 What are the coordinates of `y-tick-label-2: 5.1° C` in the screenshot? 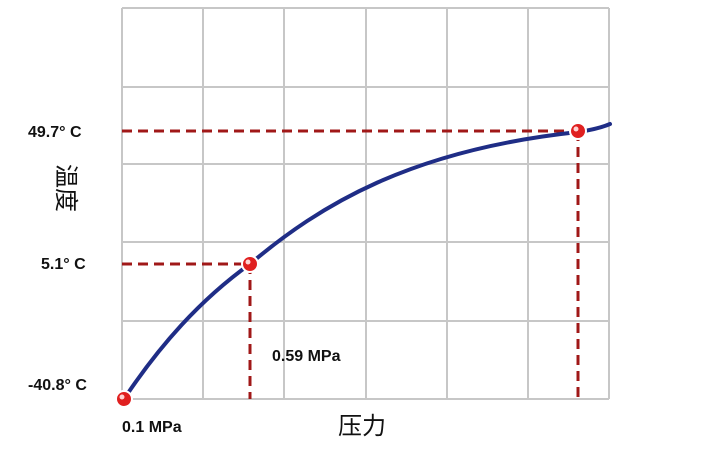 It's located at (63, 264).